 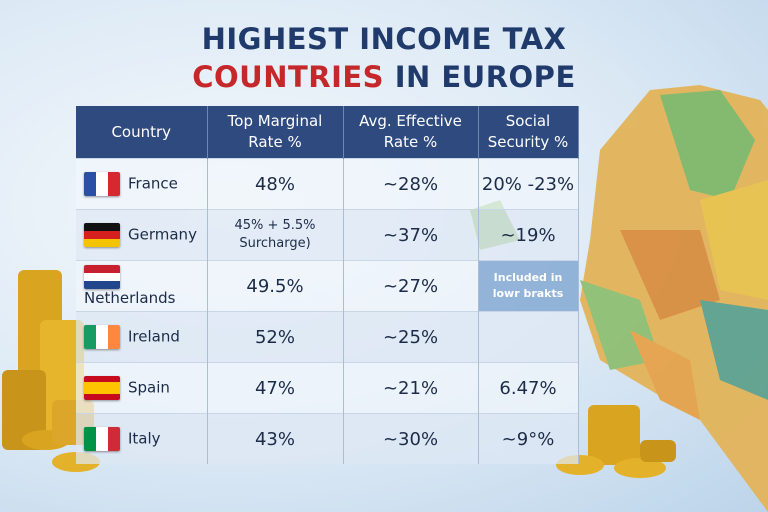 What do you see at coordinates (384, 39) in the screenshot?
I see `title-line-1: HIGHEST INCOME TAX` at bounding box center [384, 39].